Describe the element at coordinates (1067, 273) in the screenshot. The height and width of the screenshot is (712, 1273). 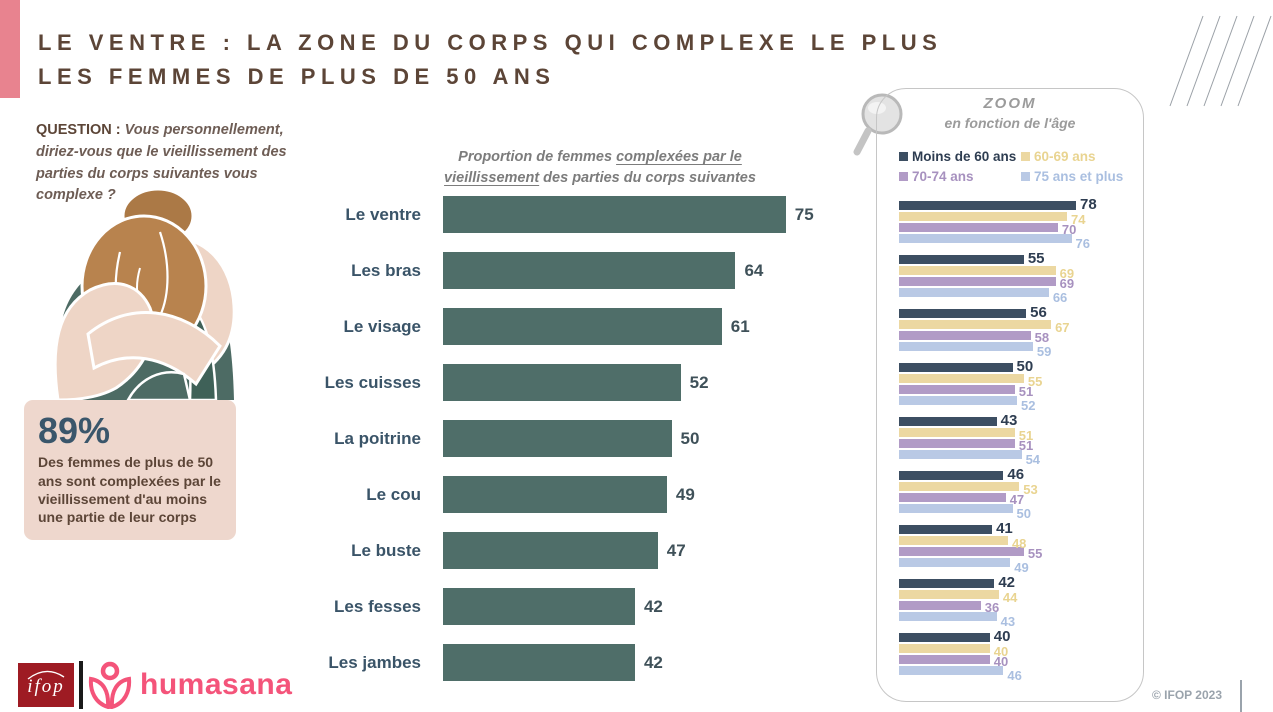
I see `value-label: 69` at that location.